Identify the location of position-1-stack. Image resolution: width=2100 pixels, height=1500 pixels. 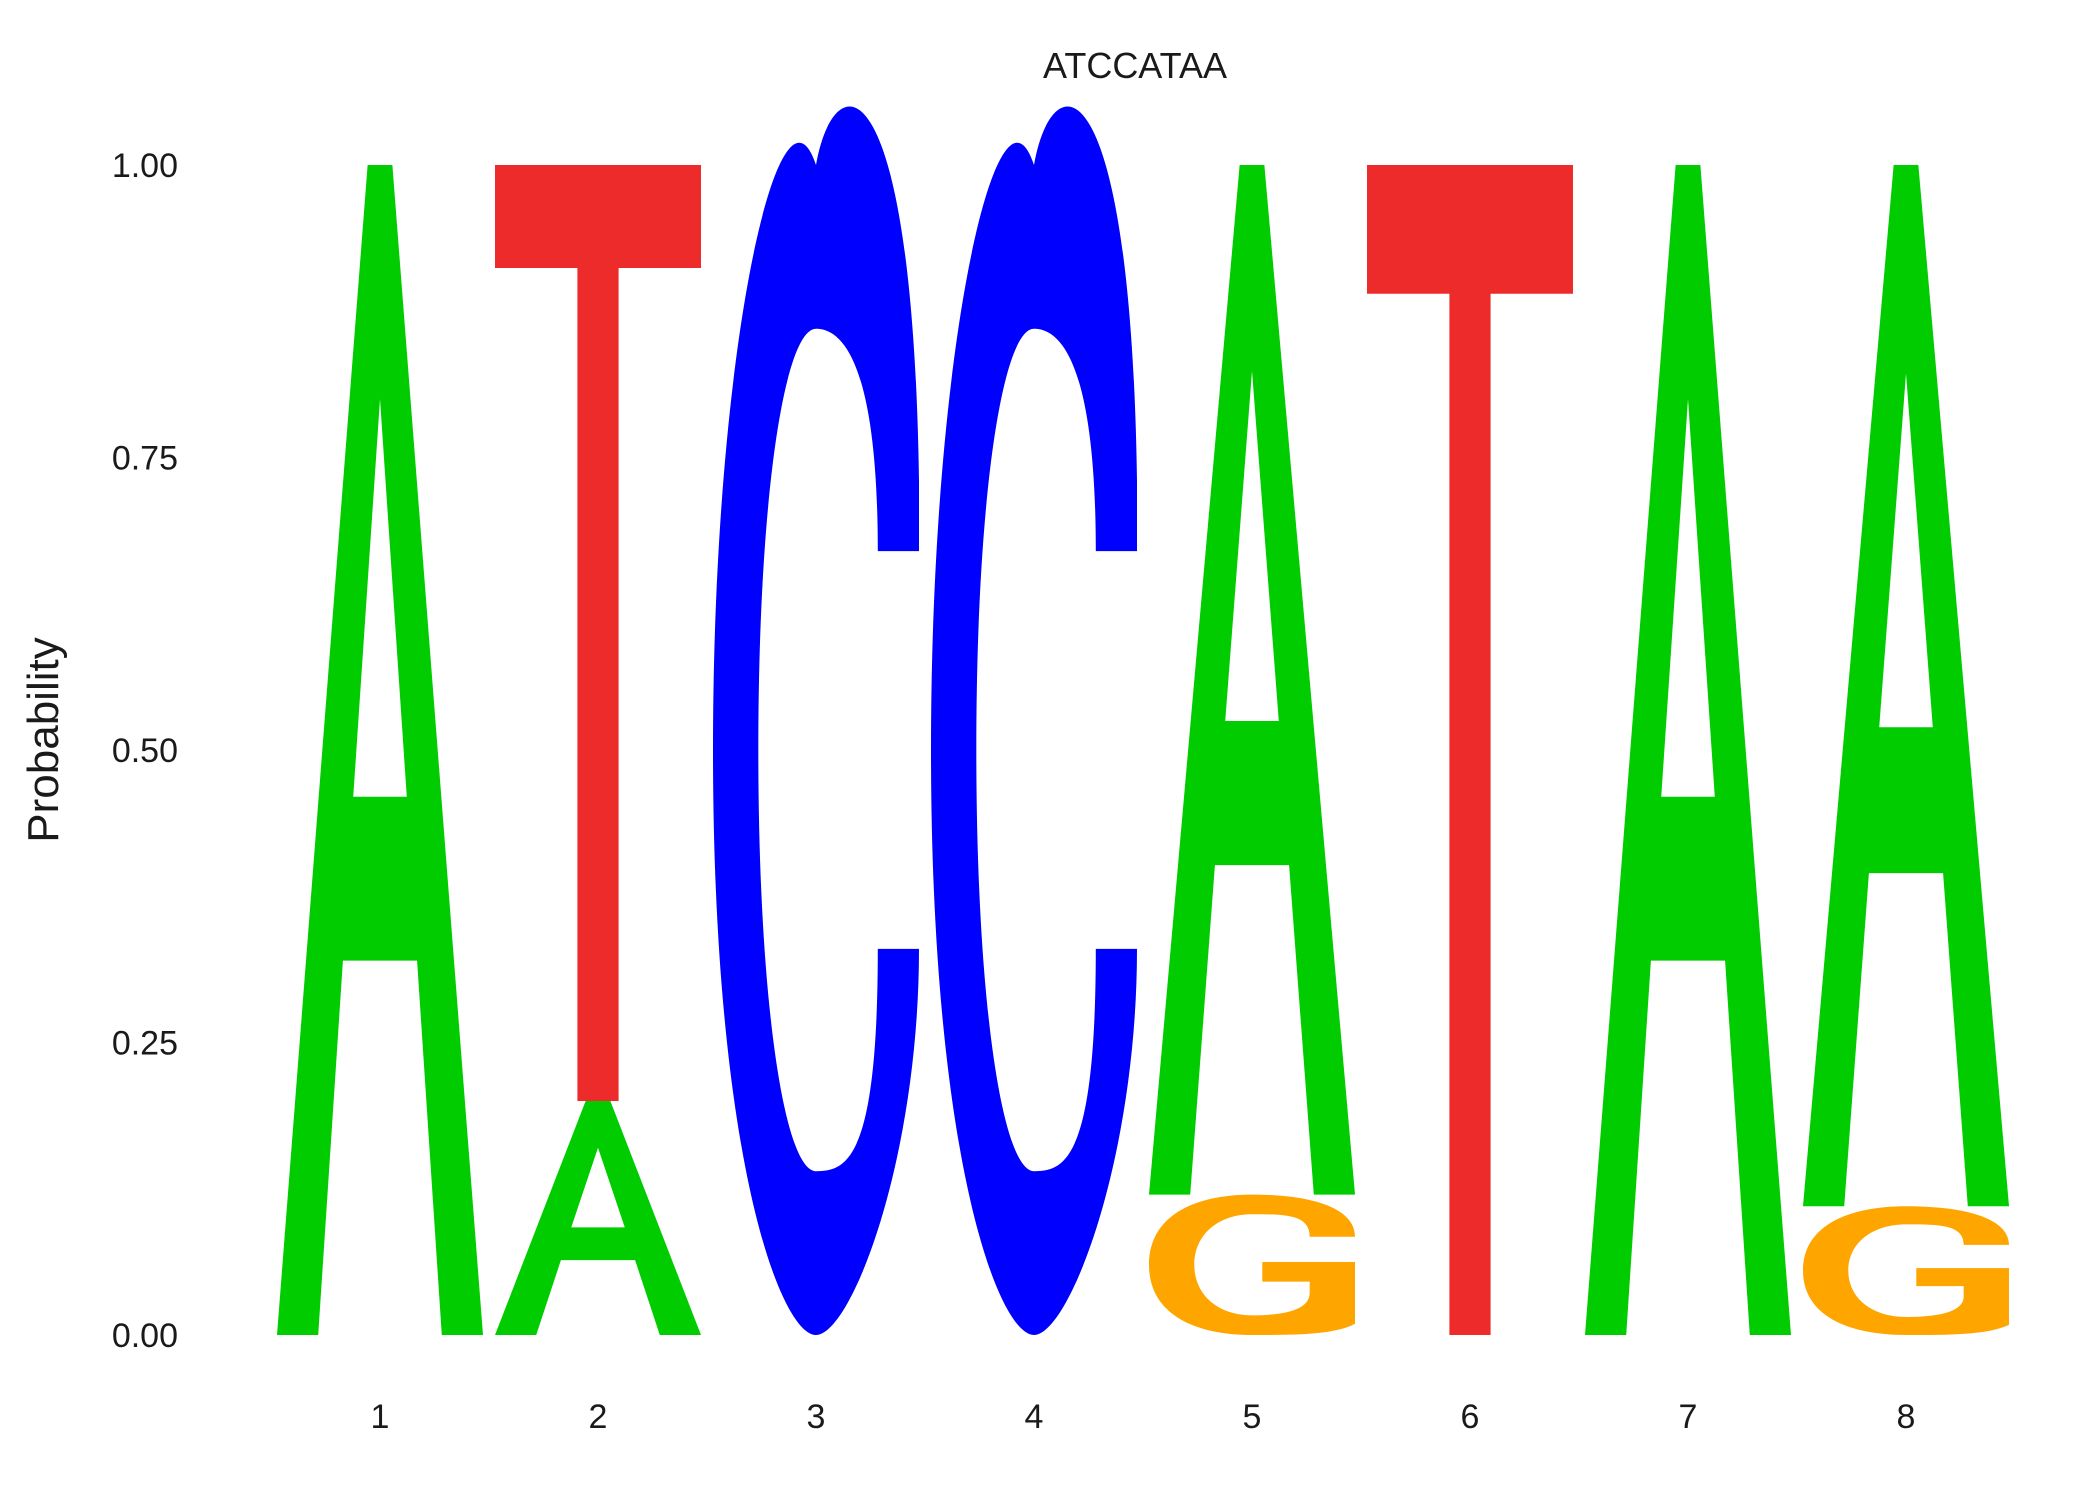
(380, 750).